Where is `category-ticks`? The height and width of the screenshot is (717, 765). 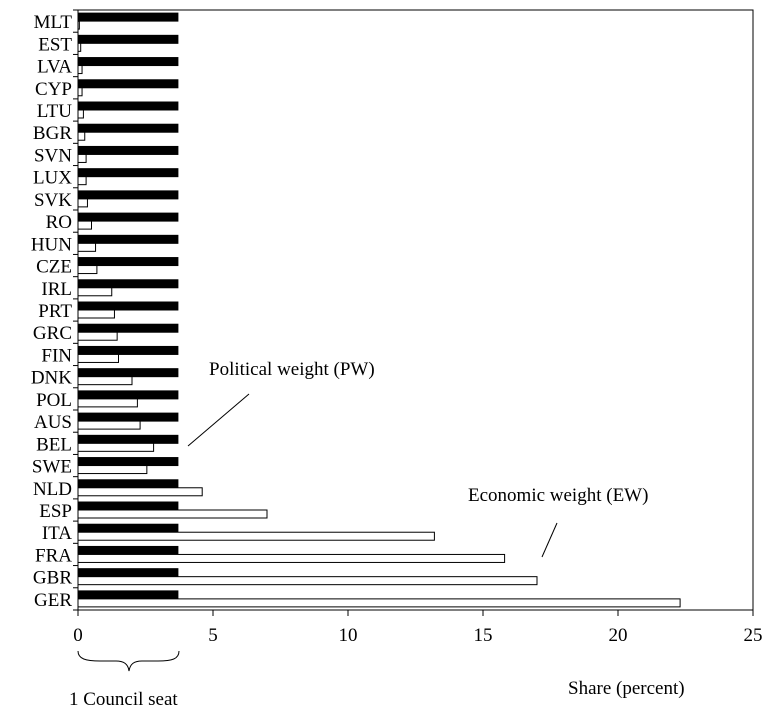
category-ticks is located at coordinates (75, 310).